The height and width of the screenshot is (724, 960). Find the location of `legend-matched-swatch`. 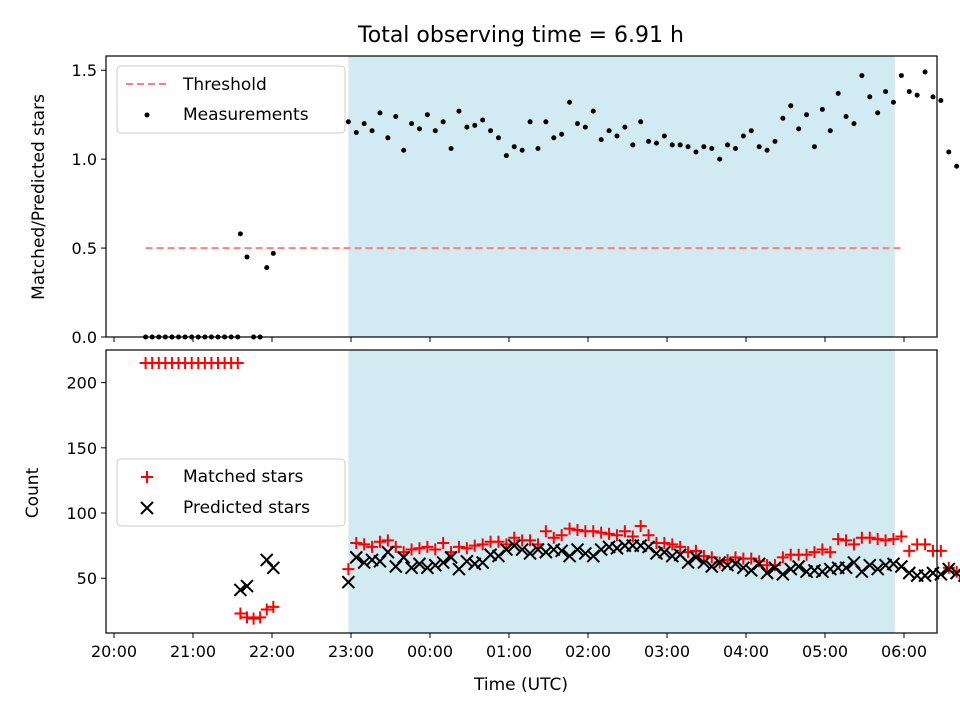

legend-matched-swatch is located at coordinates (147, 477).